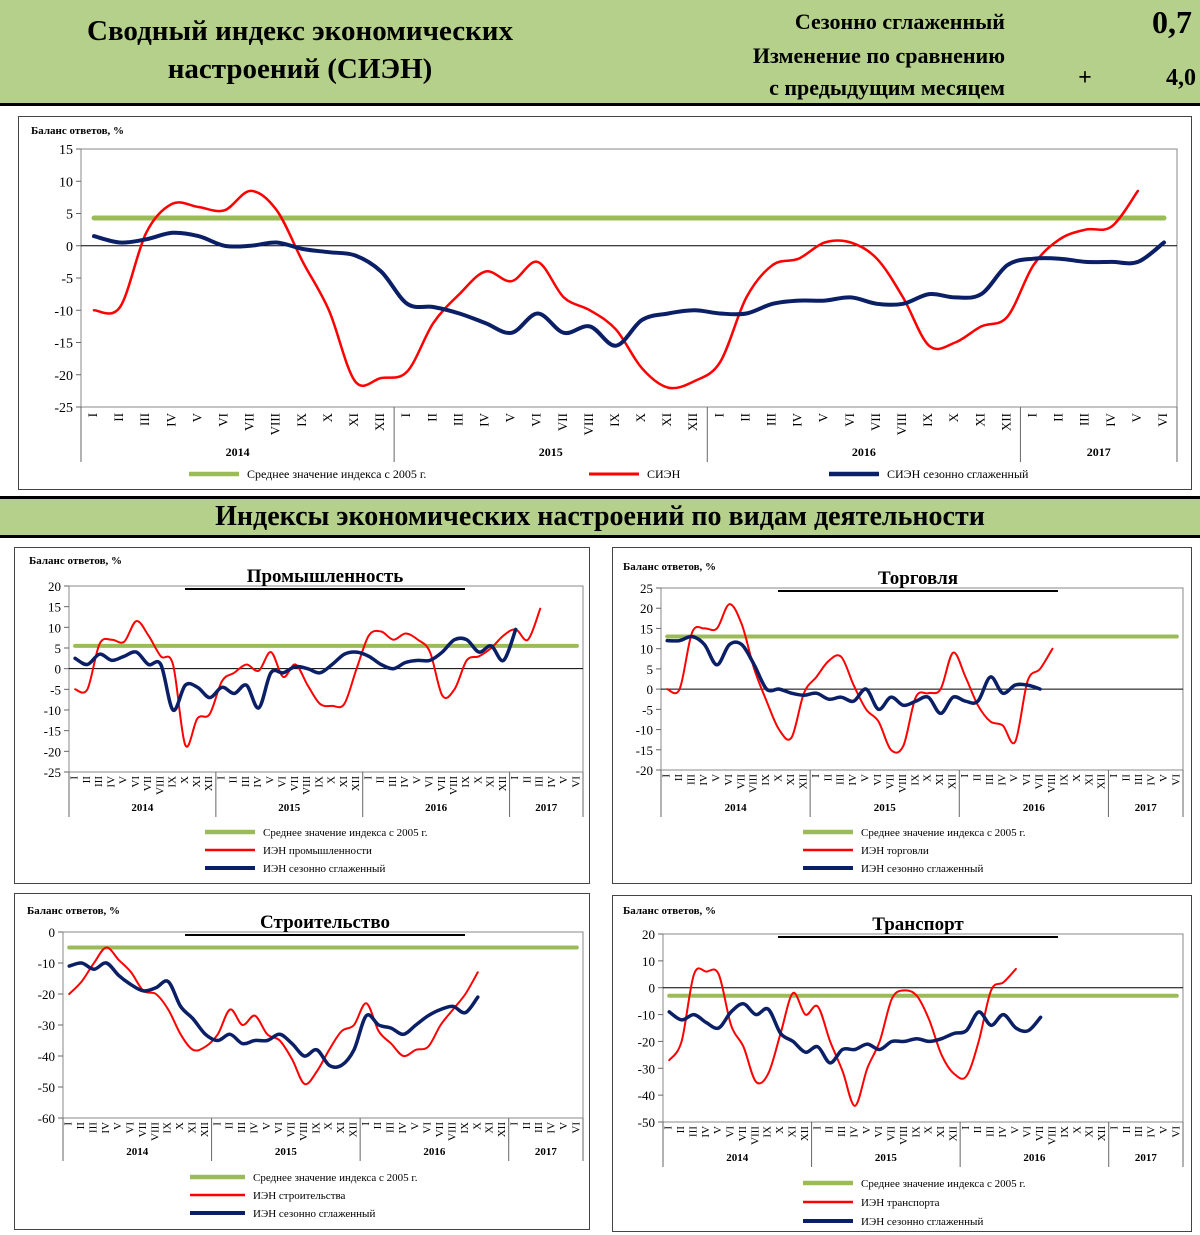 Image resolution: width=1200 pixels, height=1235 pixels. Describe the element at coordinates (600, 536) in the screenshot. I see `section-bottom-line` at that location.